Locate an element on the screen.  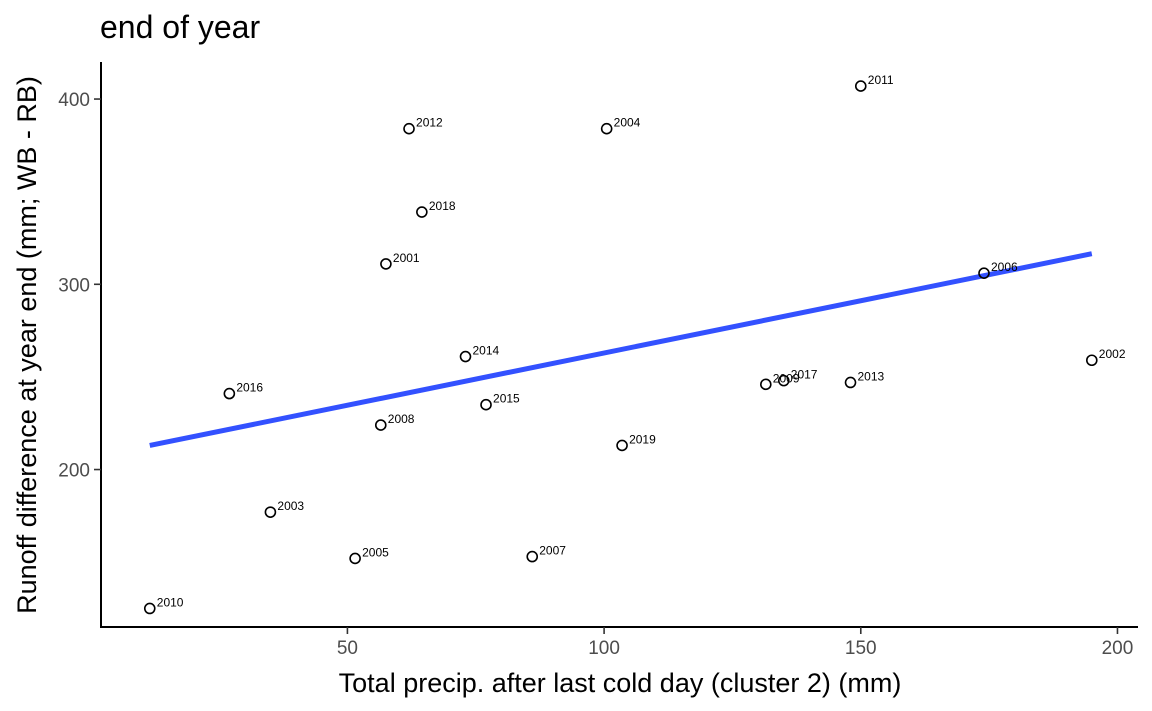
point-label: 2004 is located at coordinates (627, 123).